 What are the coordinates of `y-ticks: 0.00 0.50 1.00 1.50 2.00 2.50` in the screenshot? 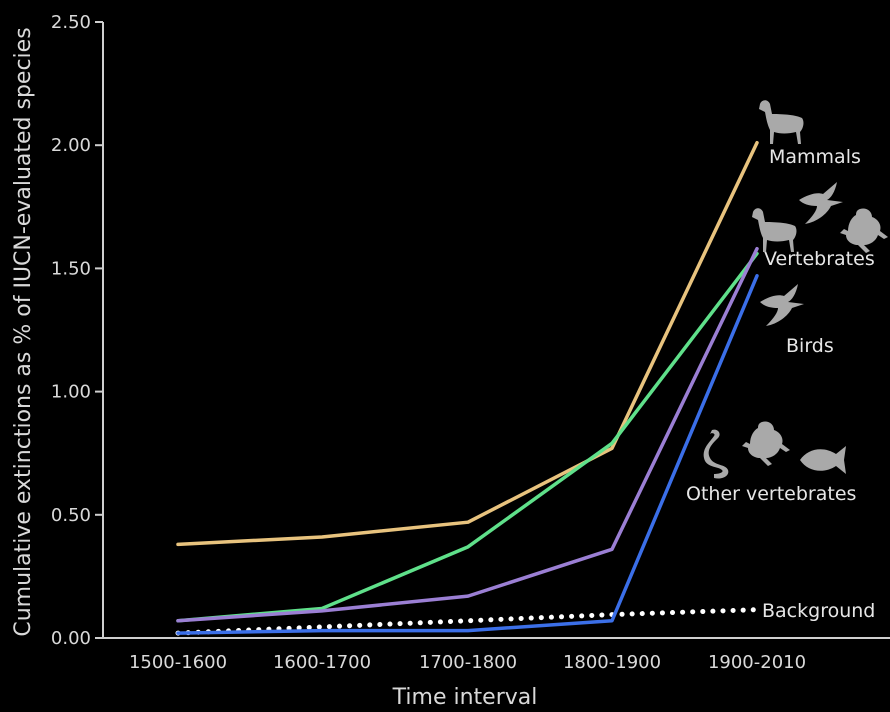 It's located at (77, 330).